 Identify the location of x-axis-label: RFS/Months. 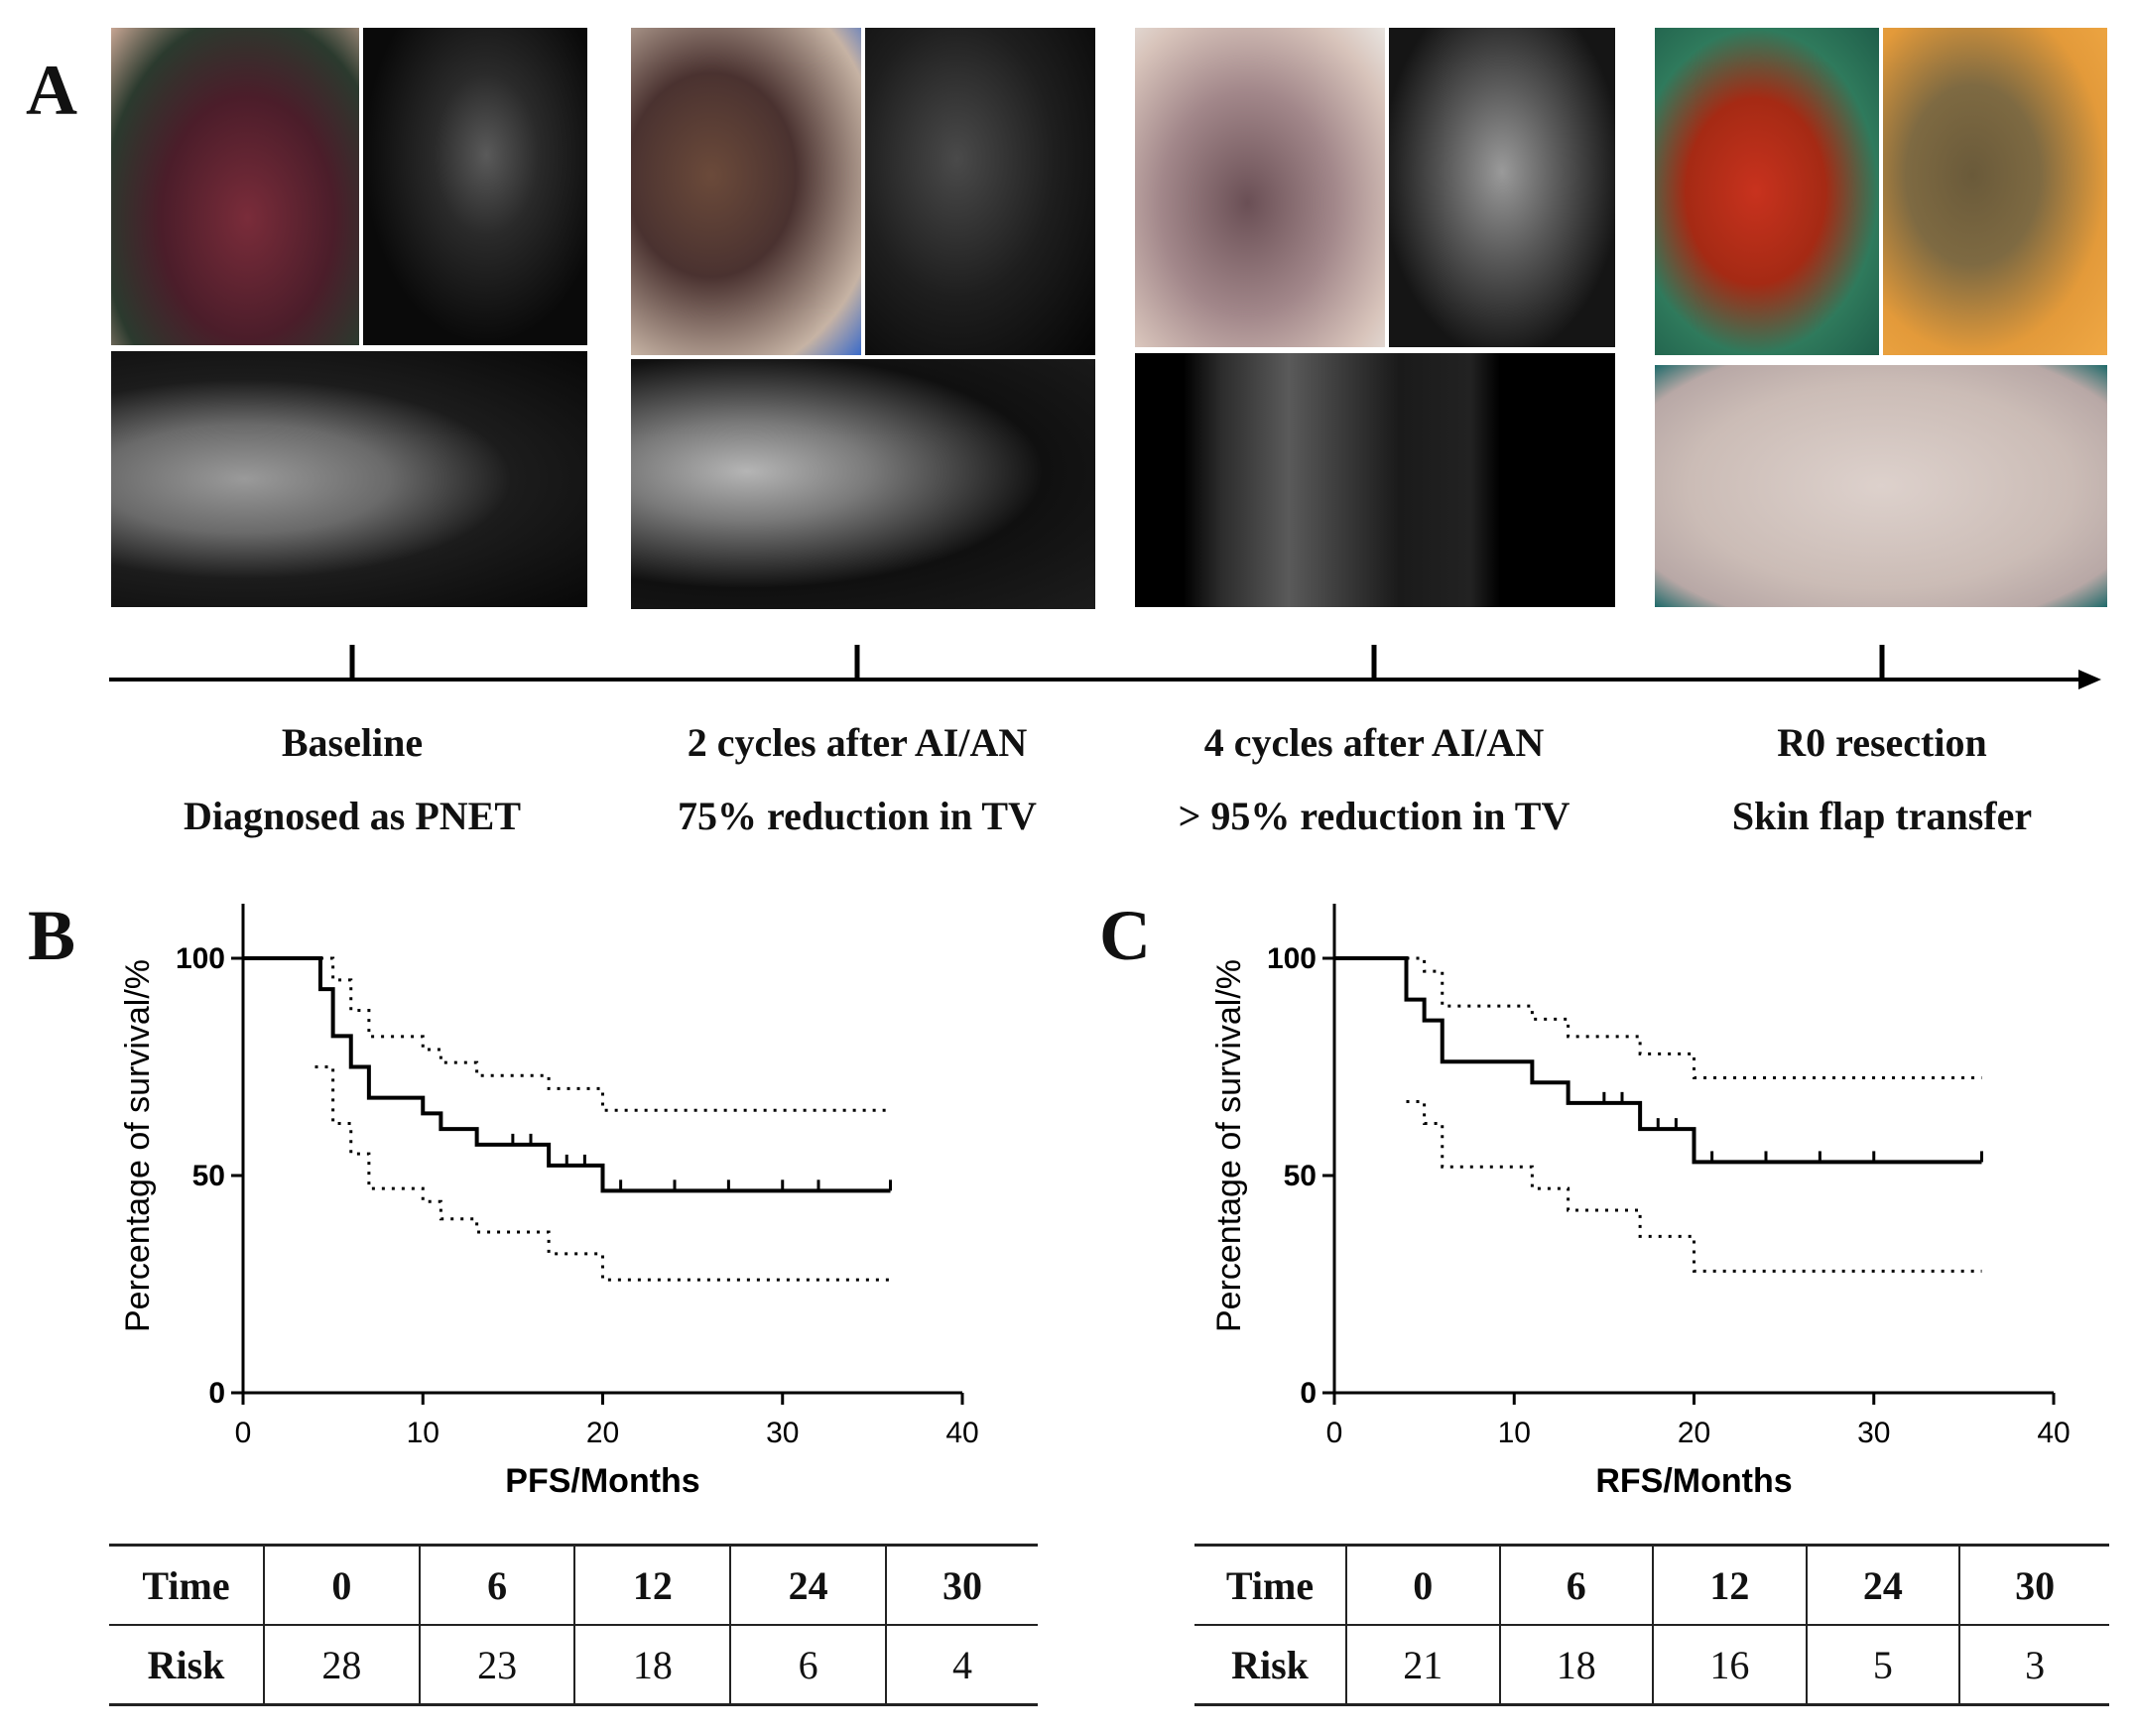
(1693, 1481).